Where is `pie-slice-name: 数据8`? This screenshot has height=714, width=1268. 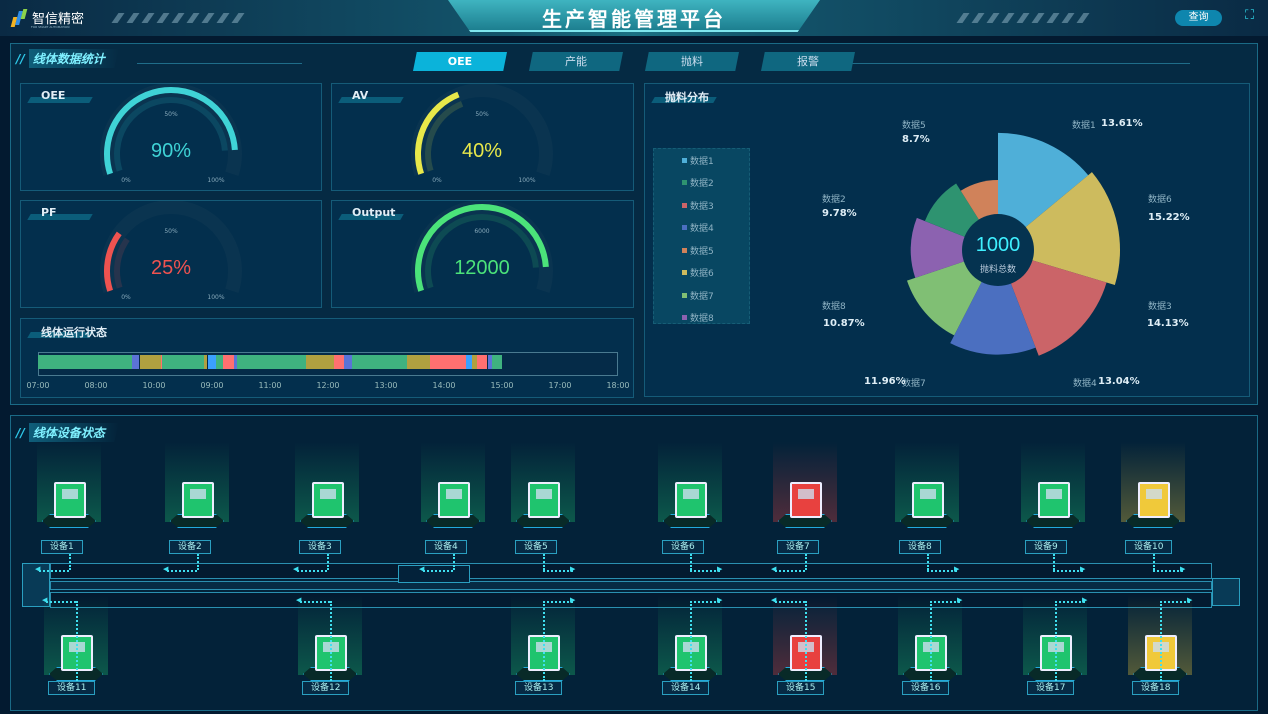
pie-slice-name: 数据8 is located at coordinates (834, 307).